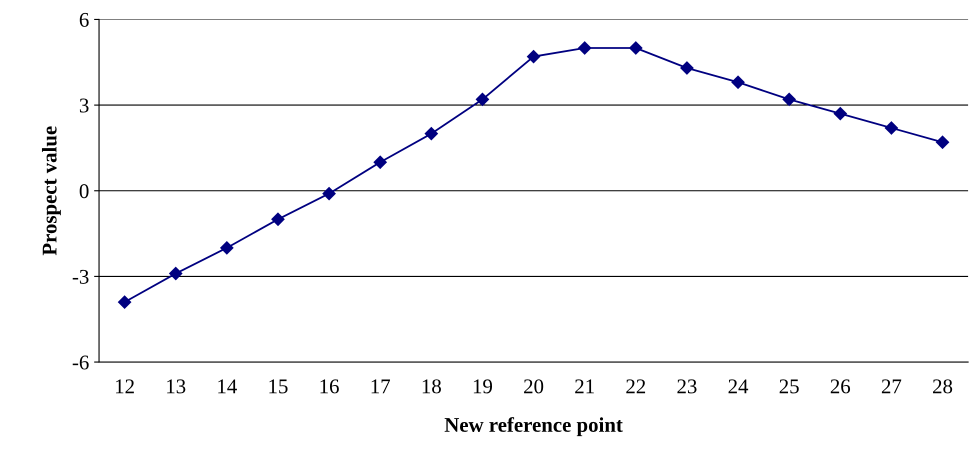 Image resolution: width=971 pixels, height=463 pixels. Describe the element at coordinates (942, 386) in the screenshot. I see `x-tick-label: 28` at that location.